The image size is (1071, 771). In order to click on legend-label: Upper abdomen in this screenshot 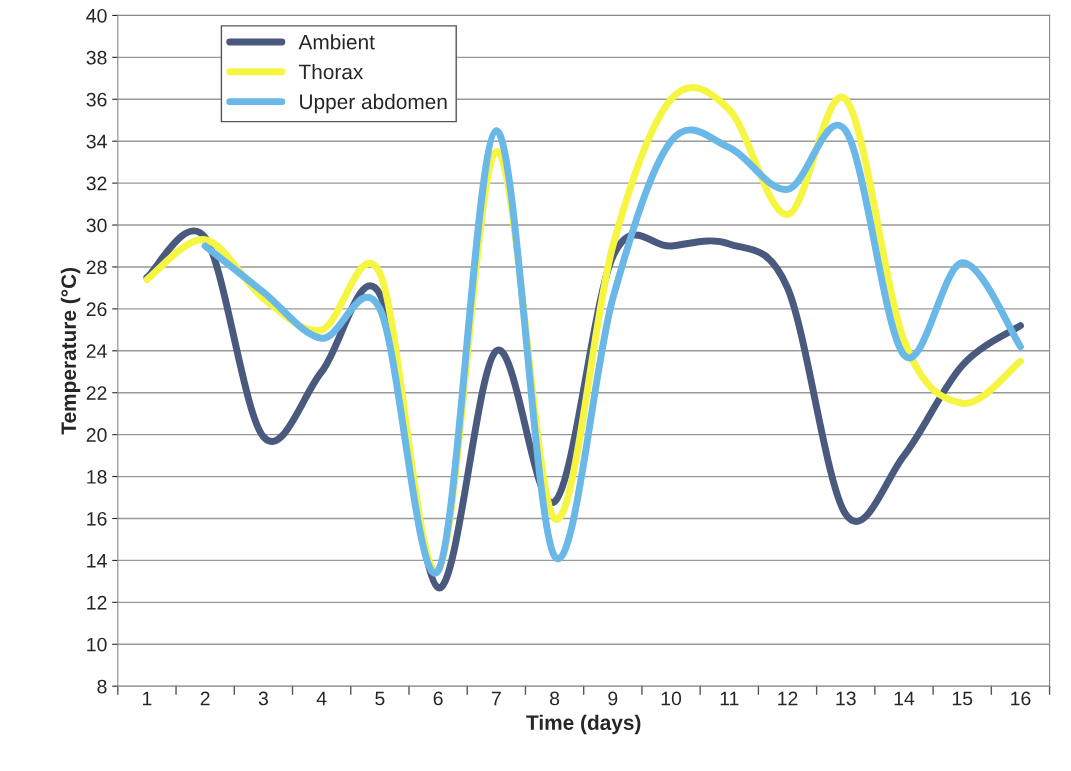, I will do `click(373, 103)`.